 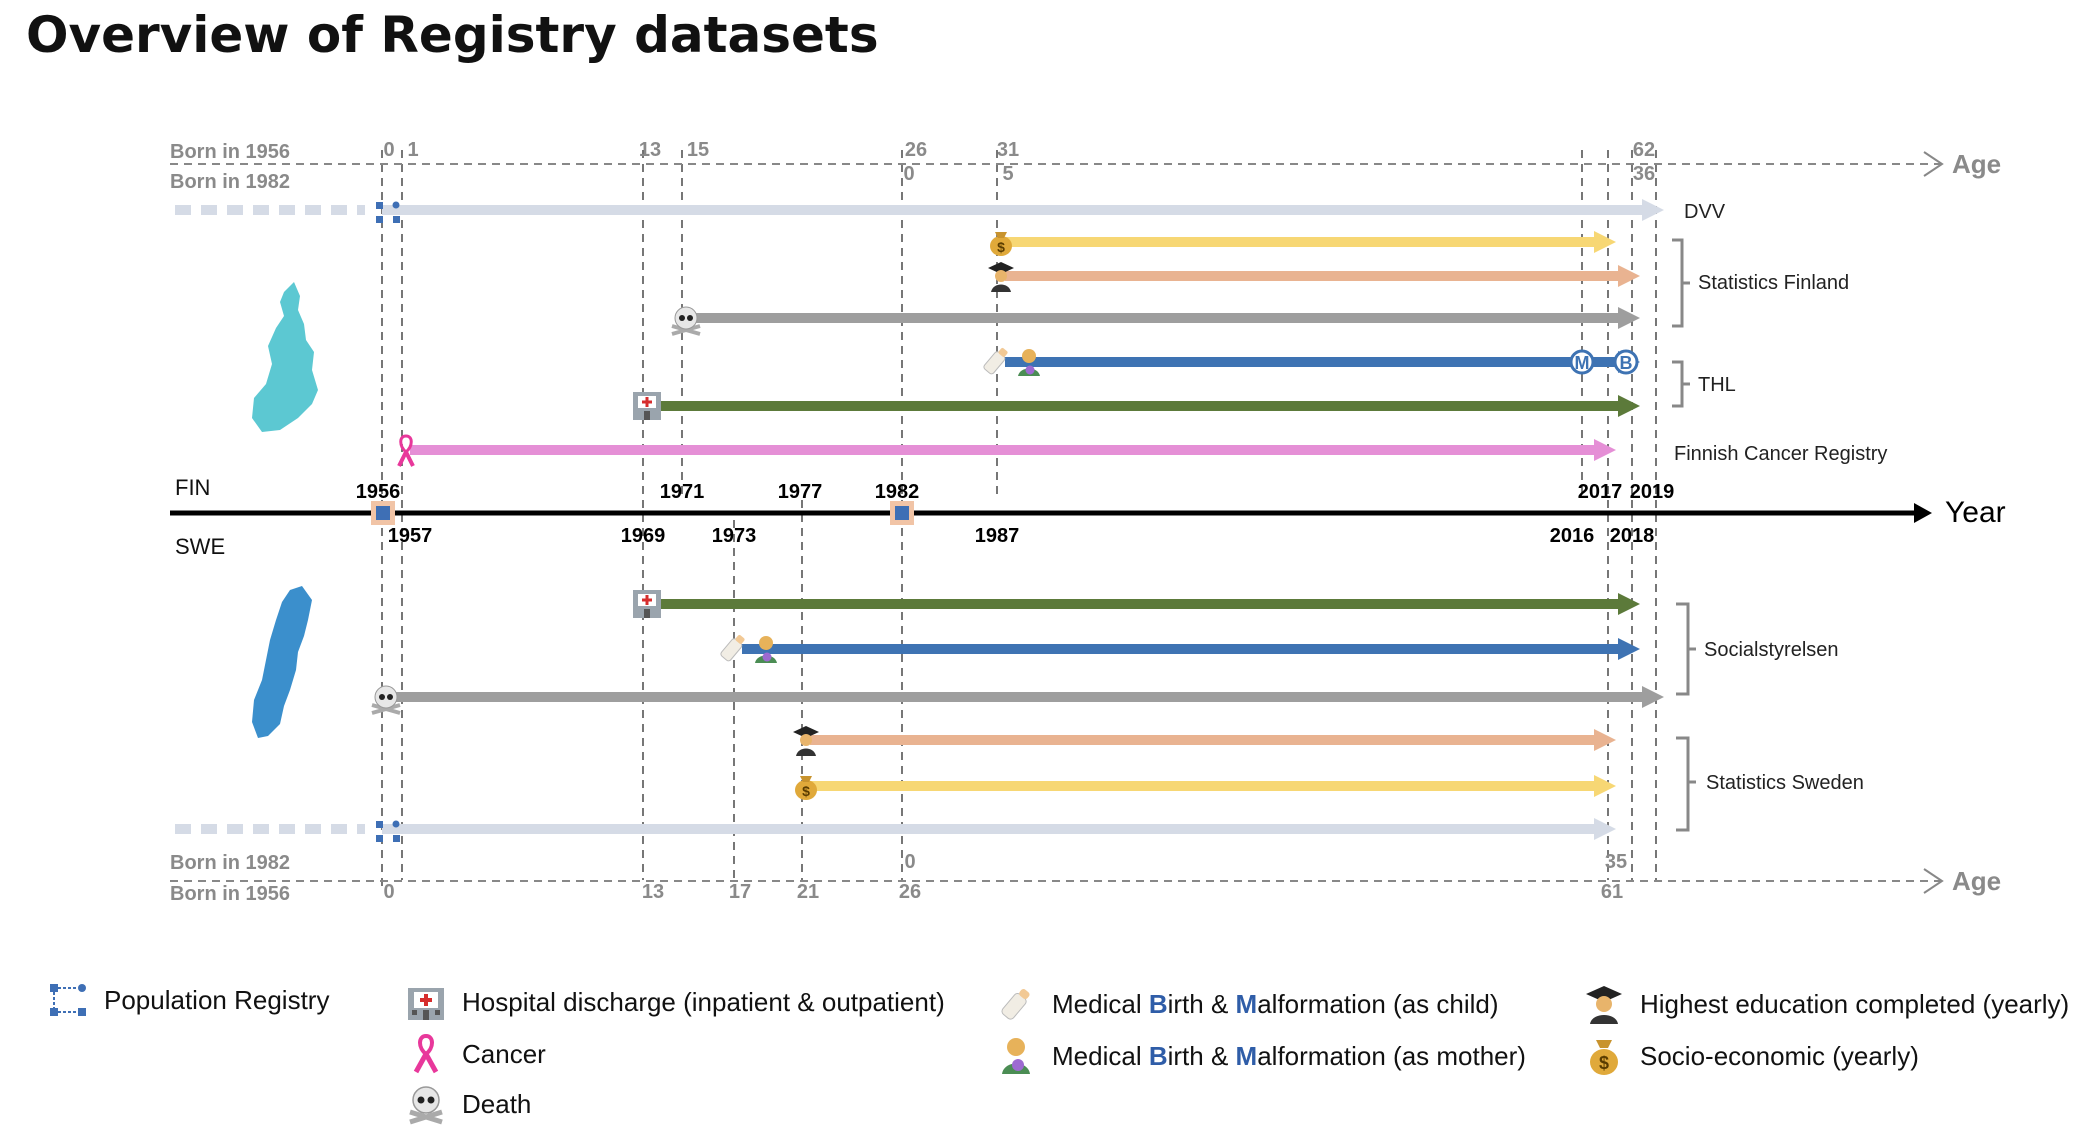 I want to click on legend-birth-child: Medical Birth & Malformation (as child), so click(x=1246, y=1004).